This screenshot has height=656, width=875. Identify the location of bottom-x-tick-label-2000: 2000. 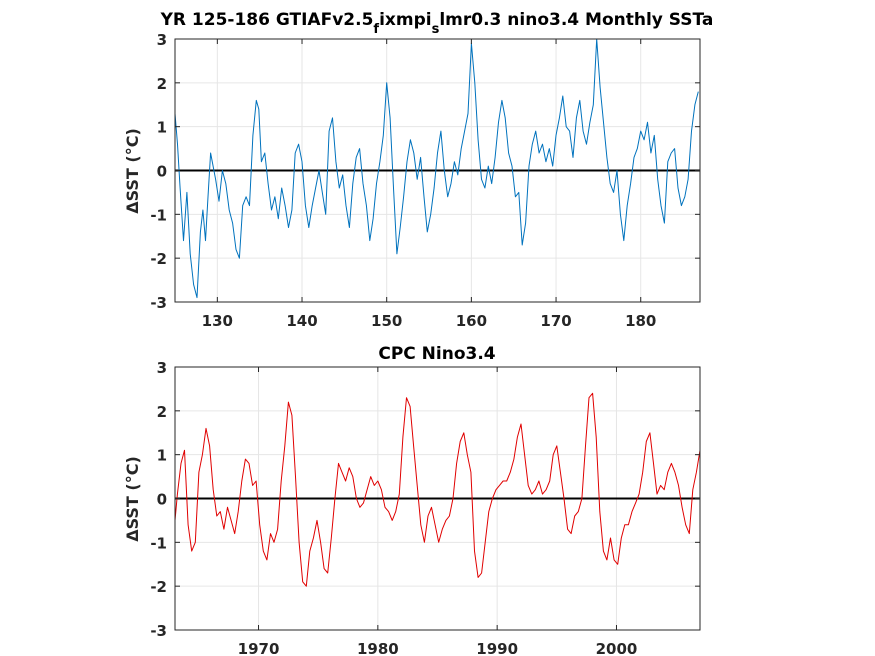
(617, 648).